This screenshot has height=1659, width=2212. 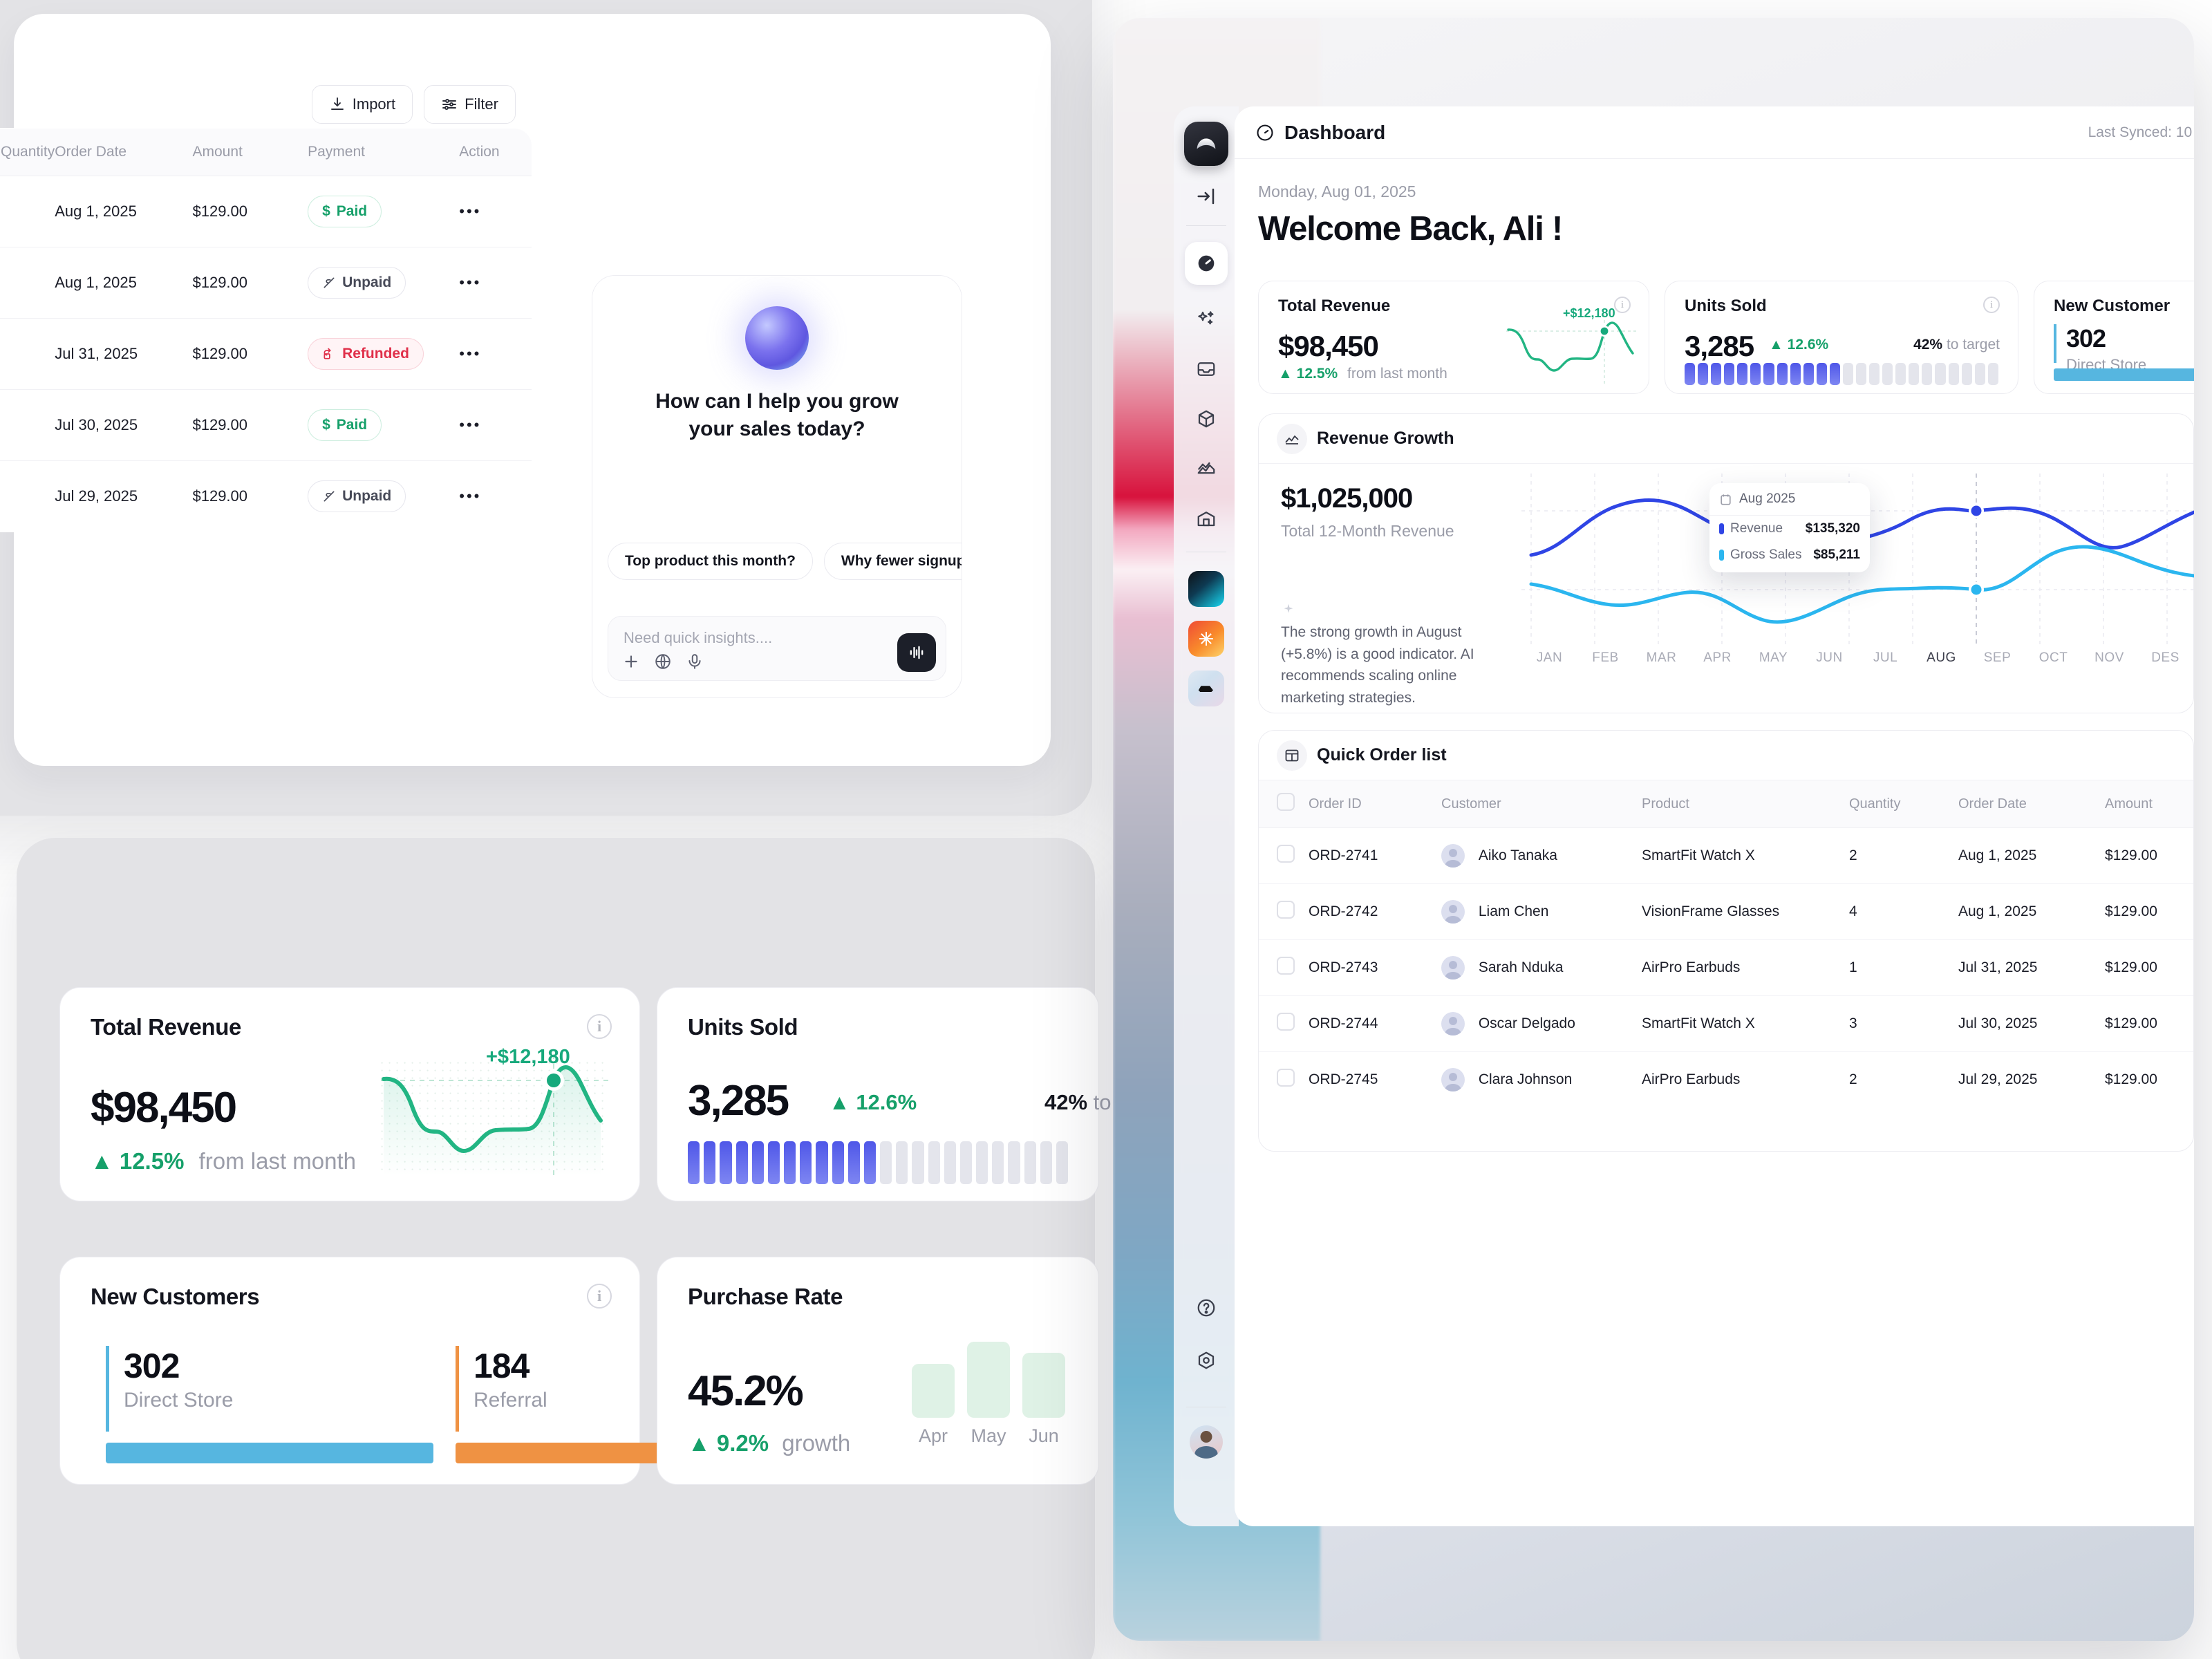 What do you see at coordinates (470, 104) in the screenshot?
I see `filter-button: Filter` at bounding box center [470, 104].